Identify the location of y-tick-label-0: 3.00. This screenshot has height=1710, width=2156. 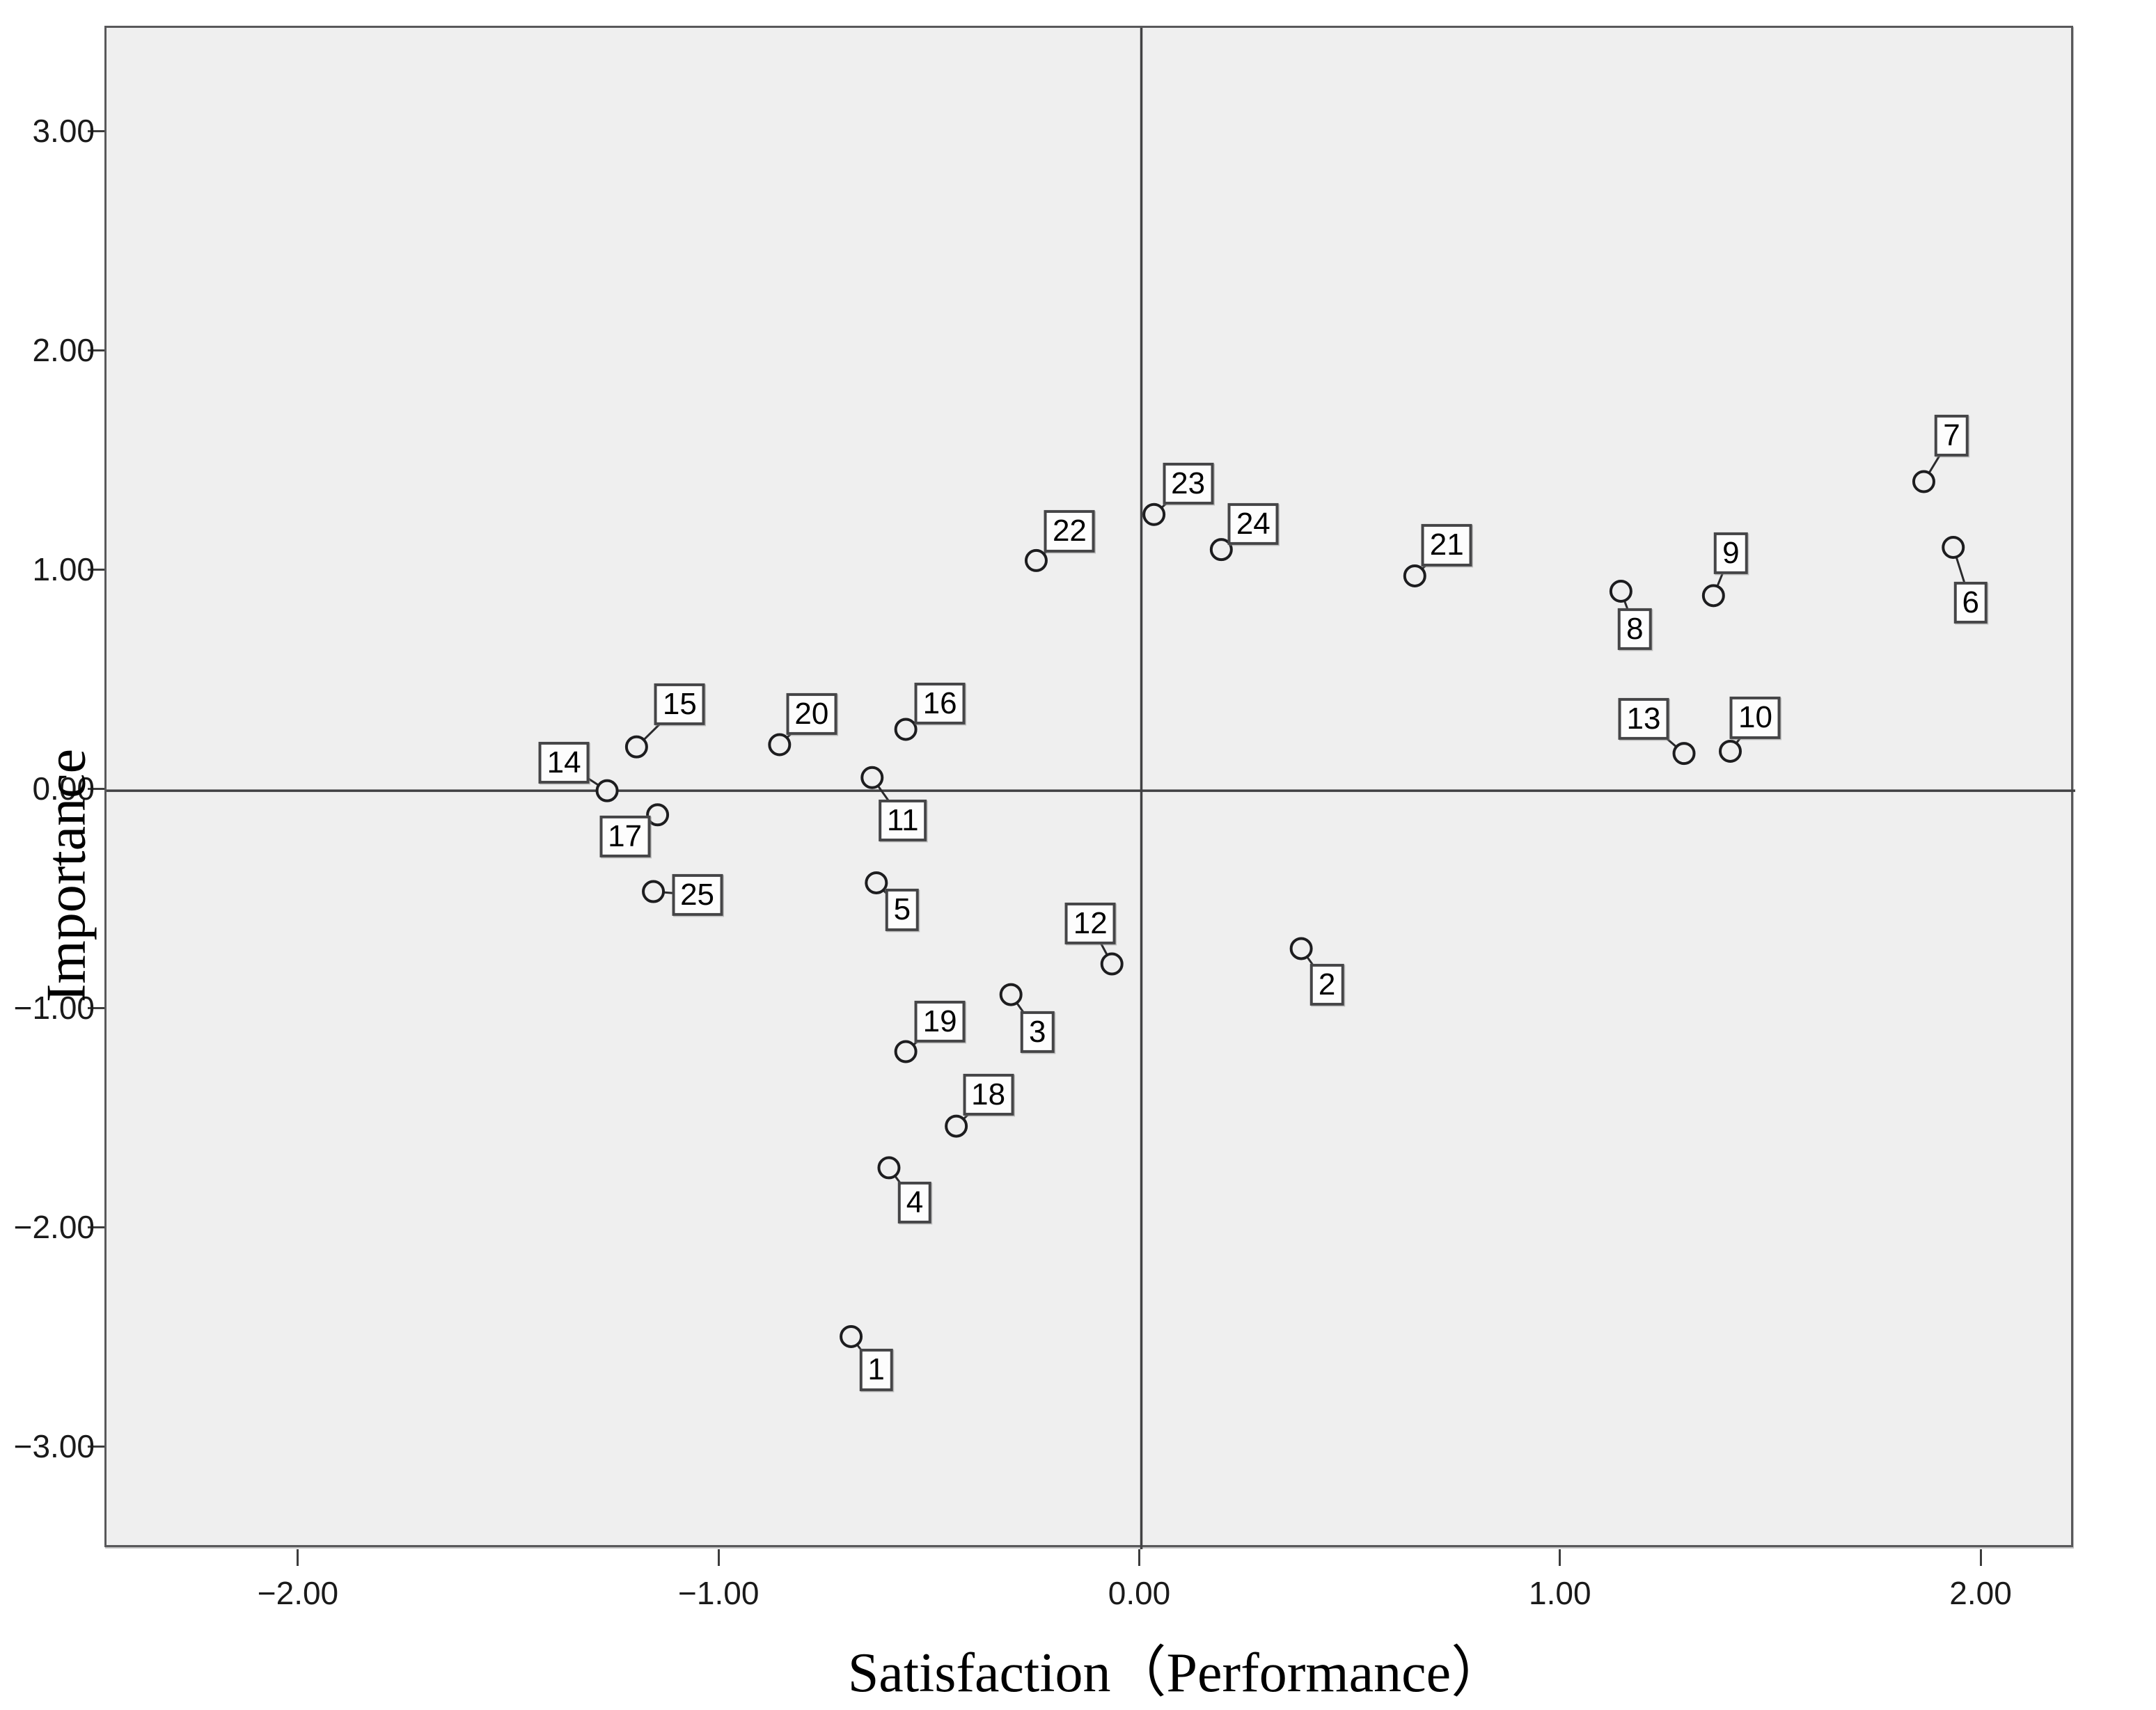
(63, 131).